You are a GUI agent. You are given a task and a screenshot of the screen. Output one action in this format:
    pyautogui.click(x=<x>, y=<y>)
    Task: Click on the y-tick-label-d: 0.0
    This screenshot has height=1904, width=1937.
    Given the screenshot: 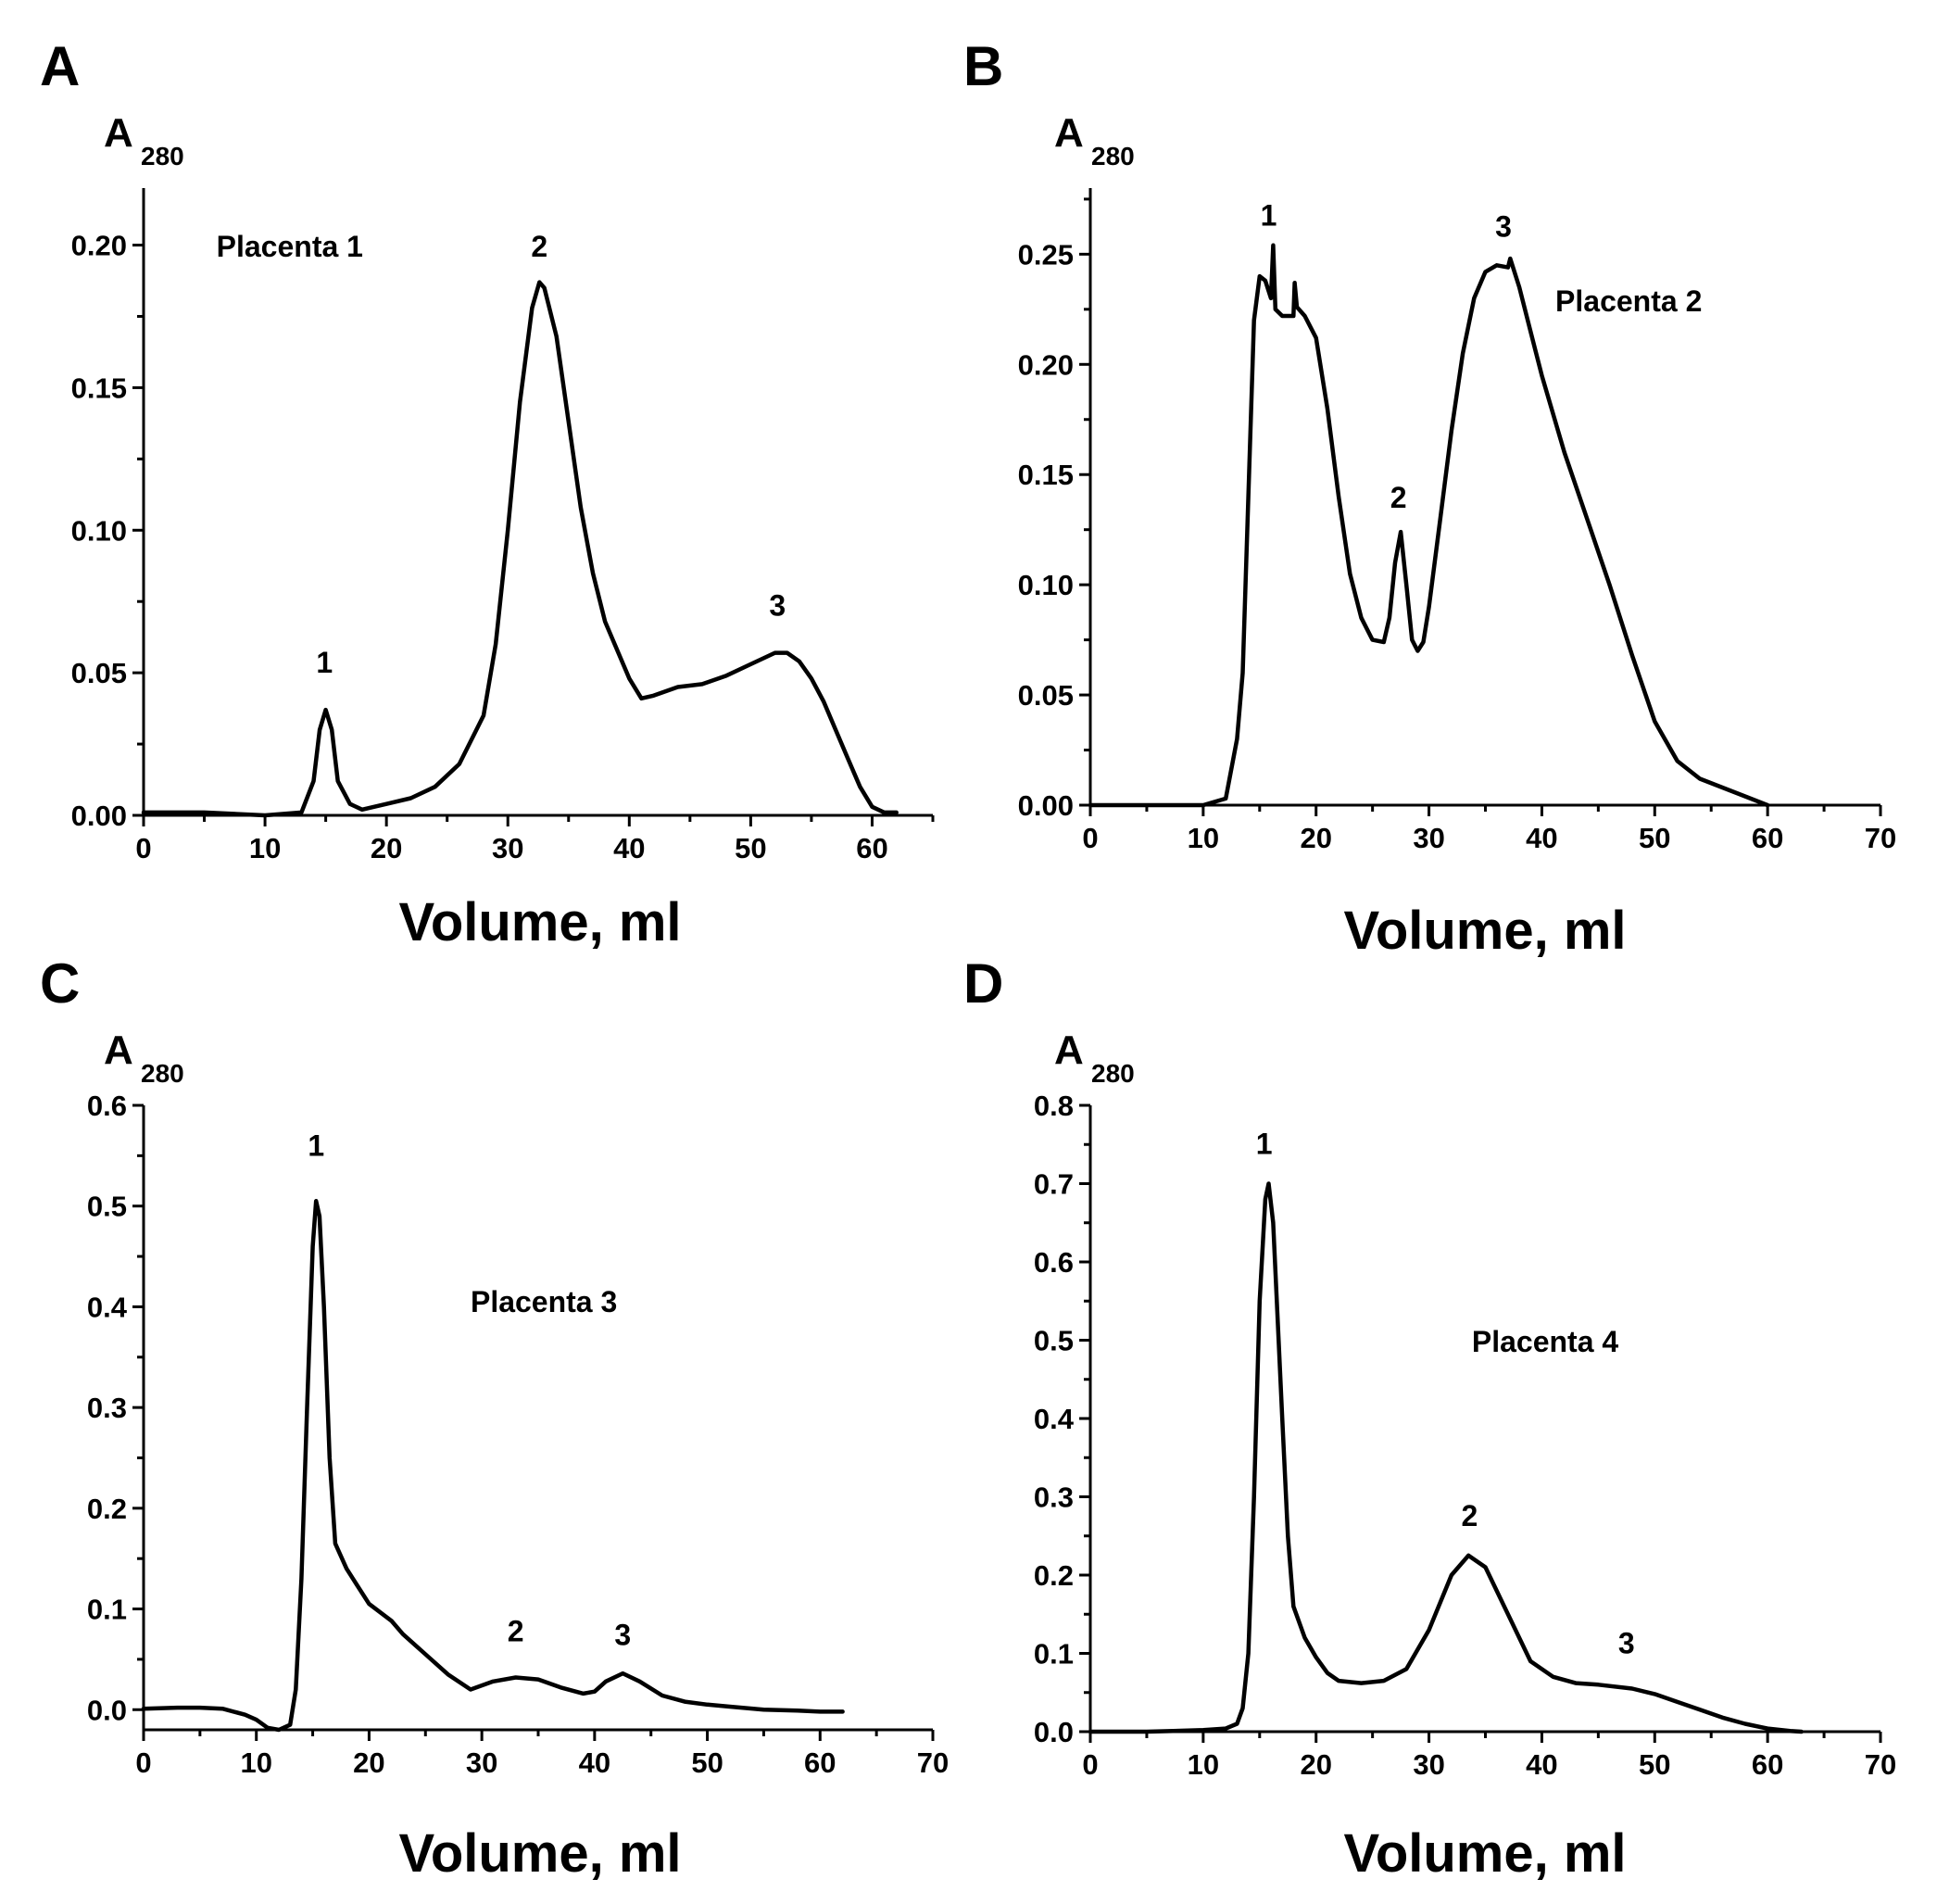 What is the action you would take?
    pyautogui.click(x=1054, y=1732)
    